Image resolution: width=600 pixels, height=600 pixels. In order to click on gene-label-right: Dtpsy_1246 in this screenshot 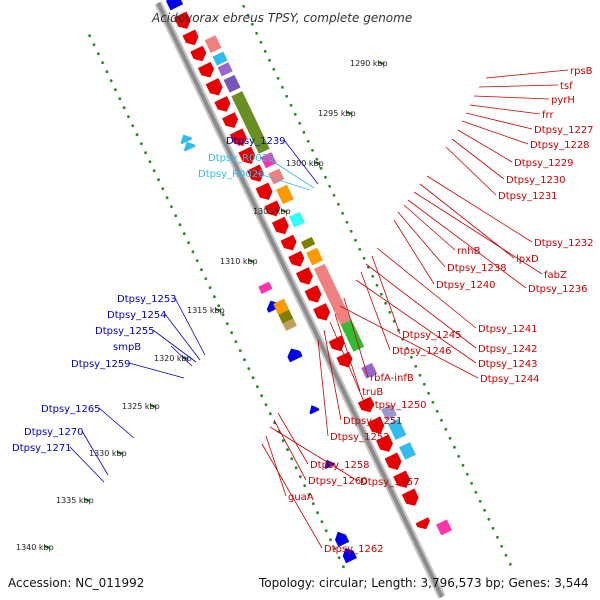, I will do `click(422, 351)`.